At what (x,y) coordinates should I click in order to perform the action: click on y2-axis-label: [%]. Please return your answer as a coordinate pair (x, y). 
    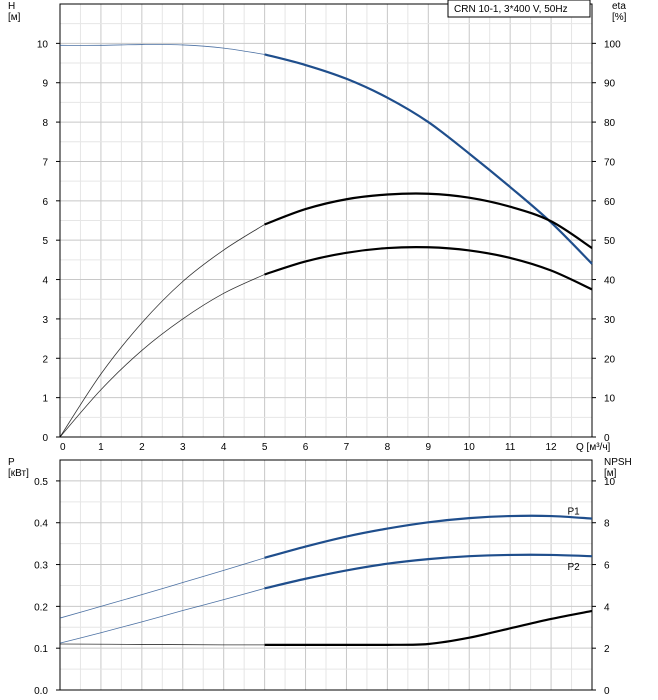
    Looking at the image, I should click on (619, 17).